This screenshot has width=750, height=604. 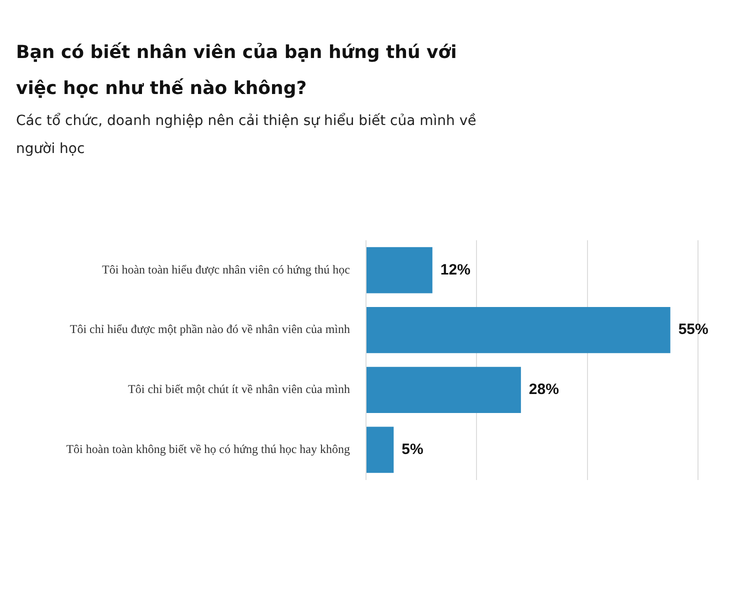 What do you see at coordinates (239, 389) in the screenshot?
I see `y-tick-label: Tôi chỉ biết một chút ít về nhân viên của mình` at bounding box center [239, 389].